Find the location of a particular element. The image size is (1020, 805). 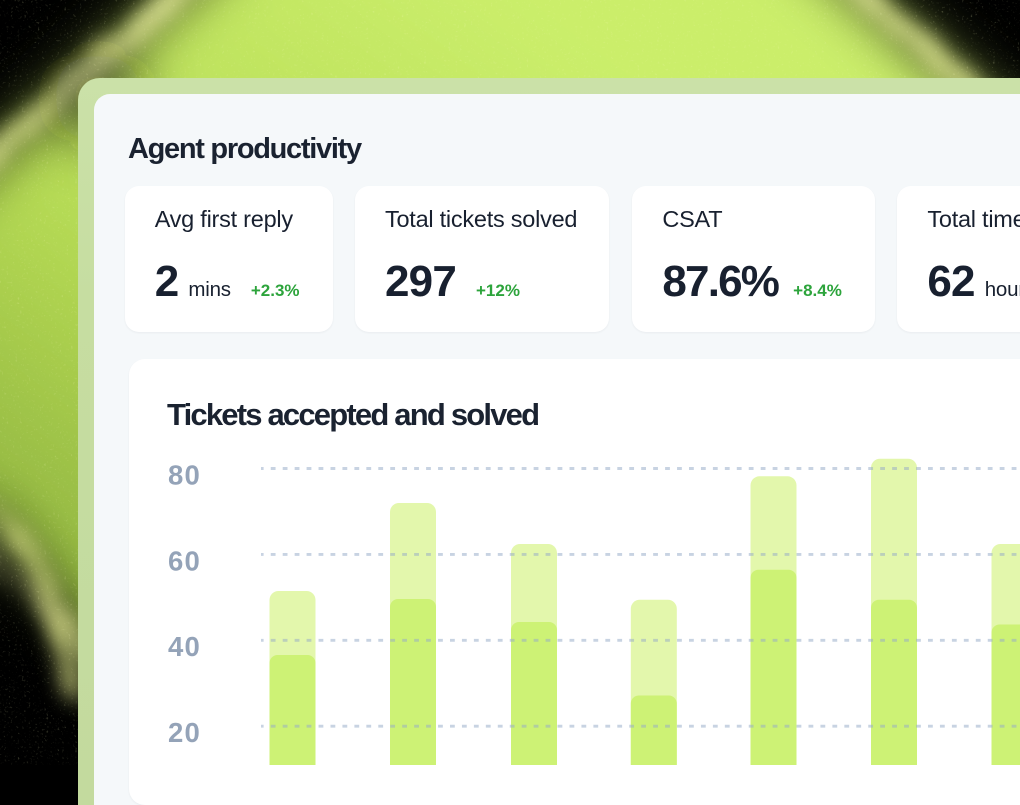

svg-text: 40 is located at coordinates (184, 646).